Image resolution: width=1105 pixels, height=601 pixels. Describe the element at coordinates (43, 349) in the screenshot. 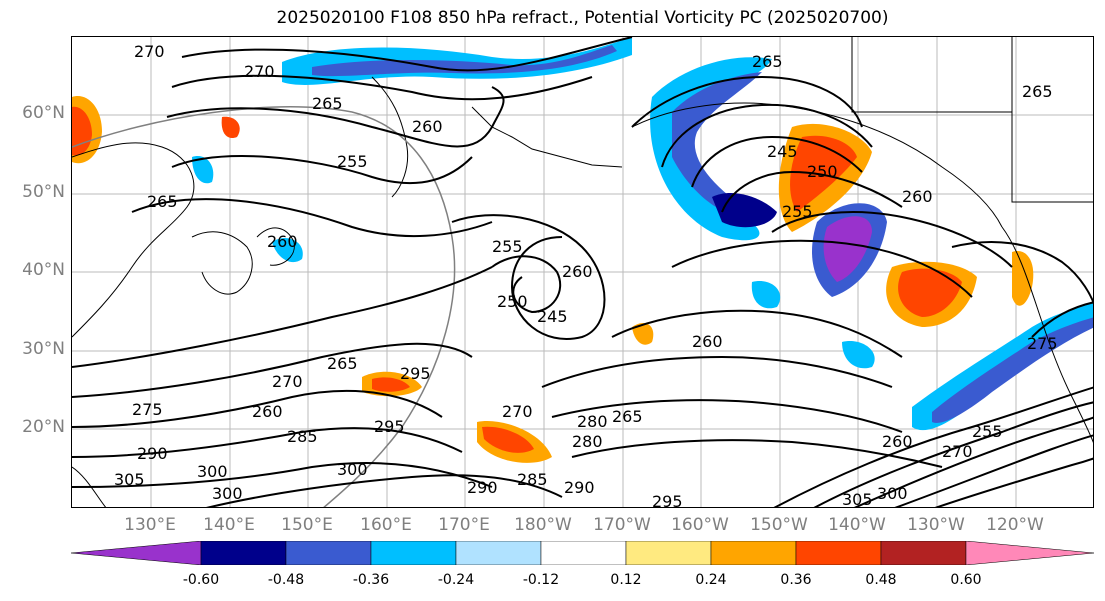

I see `lat-label-30n: 30°N` at that location.